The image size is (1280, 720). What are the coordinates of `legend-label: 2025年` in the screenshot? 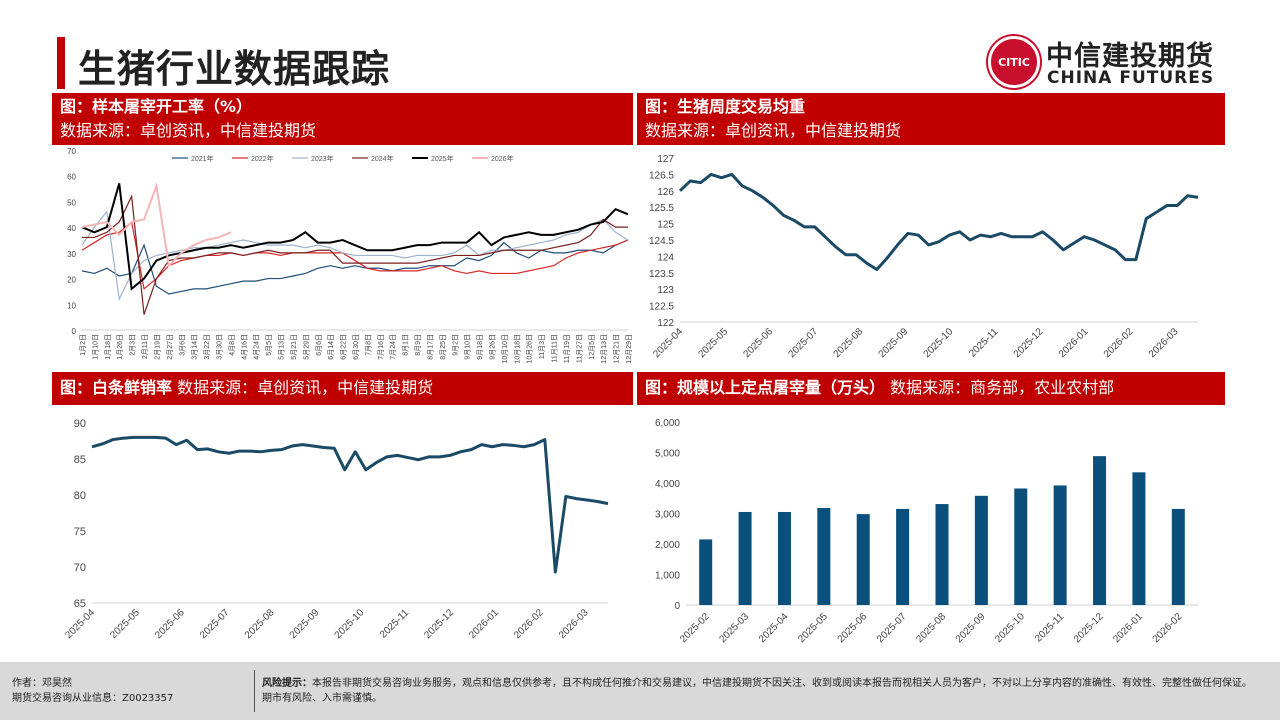 It's located at (442, 158).